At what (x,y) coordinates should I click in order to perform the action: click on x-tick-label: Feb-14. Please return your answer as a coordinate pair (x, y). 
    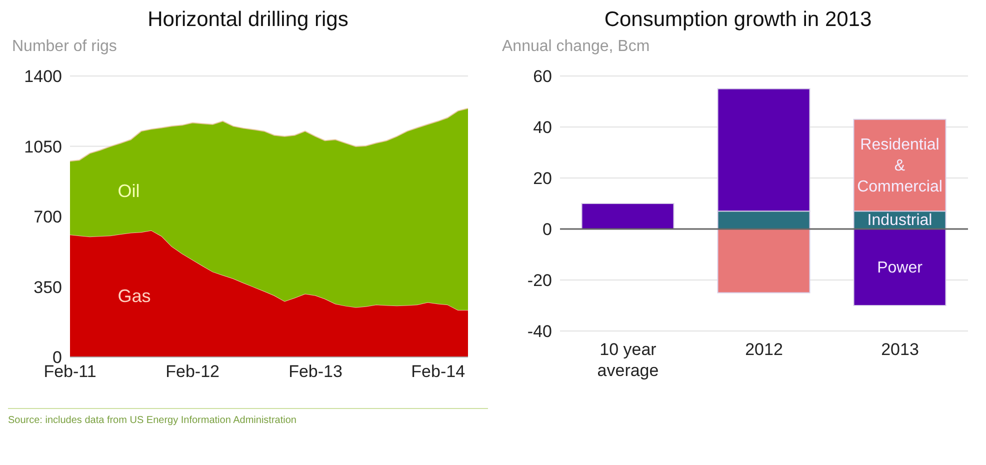
    Looking at the image, I should click on (438, 372).